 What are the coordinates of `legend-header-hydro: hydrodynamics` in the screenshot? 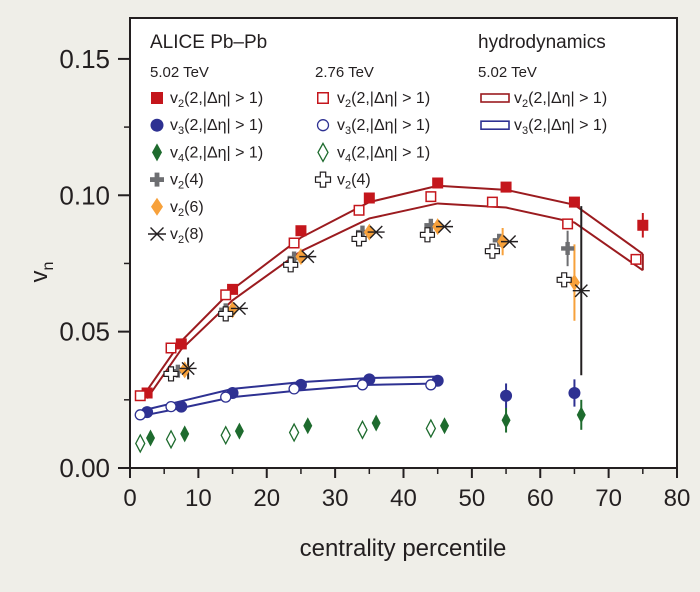 It's located at (542, 42).